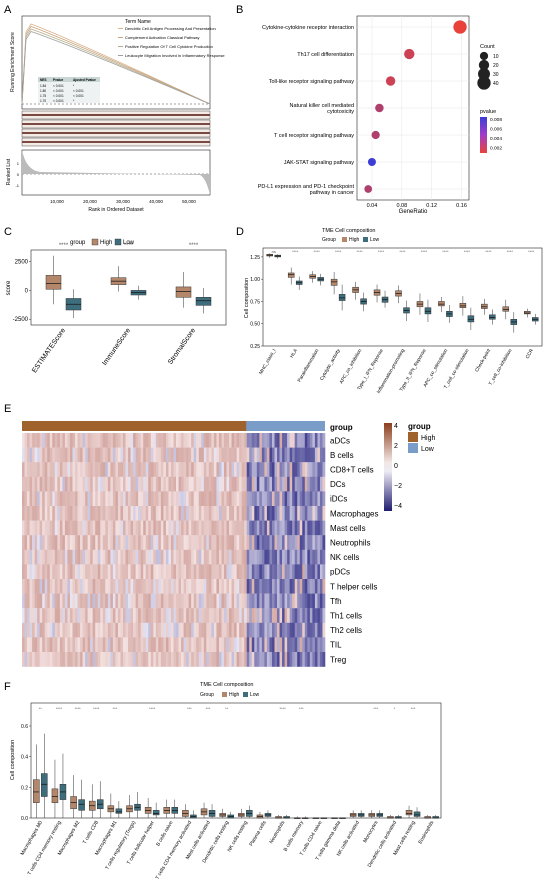 The height and width of the screenshot is (894, 550). Describe the element at coordinates (152, 708) in the screenshot. I see `f-signif: ****` at that location.